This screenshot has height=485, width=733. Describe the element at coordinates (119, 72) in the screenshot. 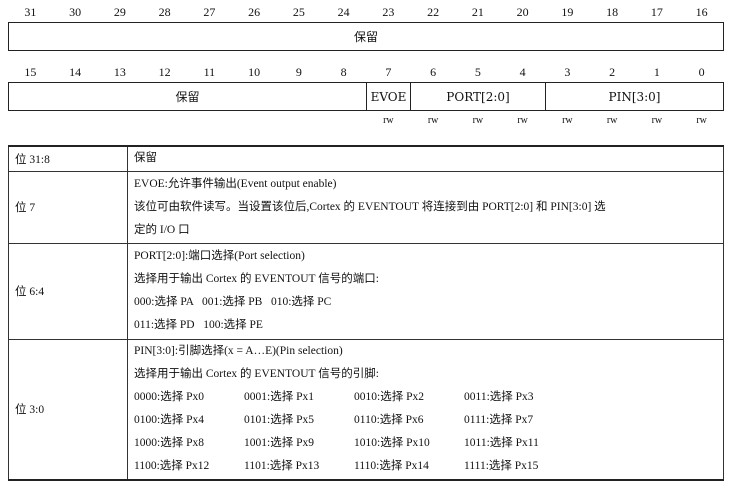

I see `bit-number: 13` at that location.